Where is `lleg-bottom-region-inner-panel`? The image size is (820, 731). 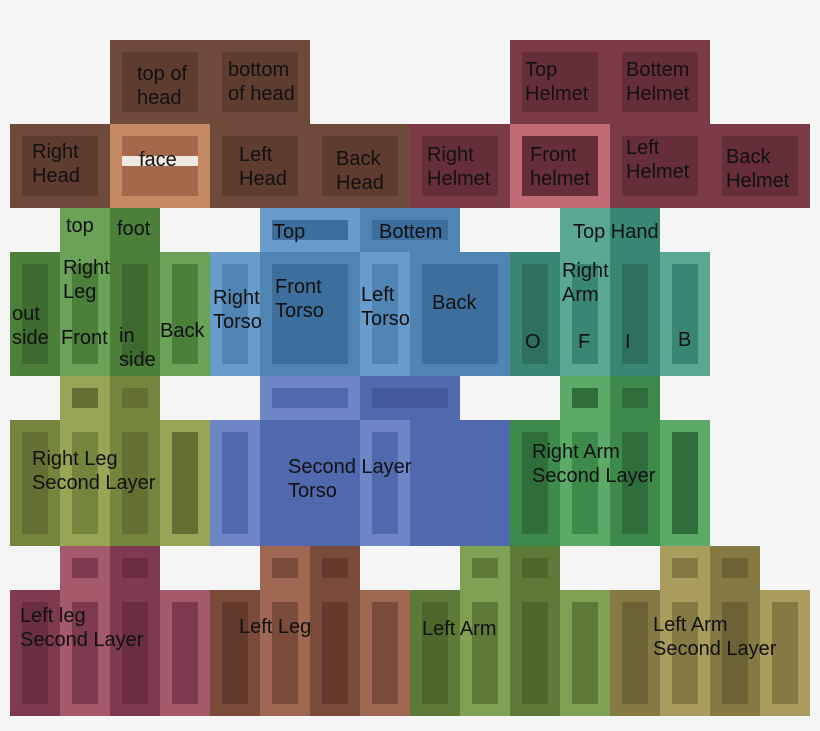
lleg-bottom-region-inner-panel is located at coordinates (335, 568).